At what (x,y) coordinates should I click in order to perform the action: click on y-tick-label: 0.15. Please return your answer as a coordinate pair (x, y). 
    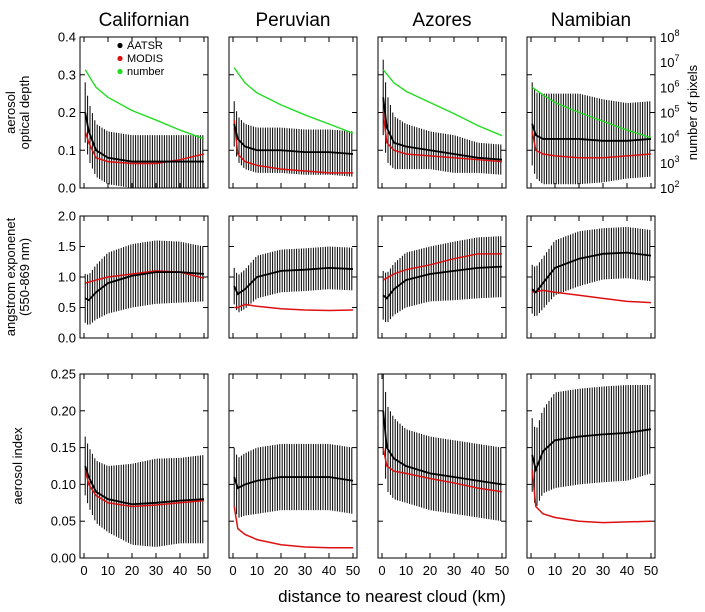
    Looking at the image, I should click on (63, 447).